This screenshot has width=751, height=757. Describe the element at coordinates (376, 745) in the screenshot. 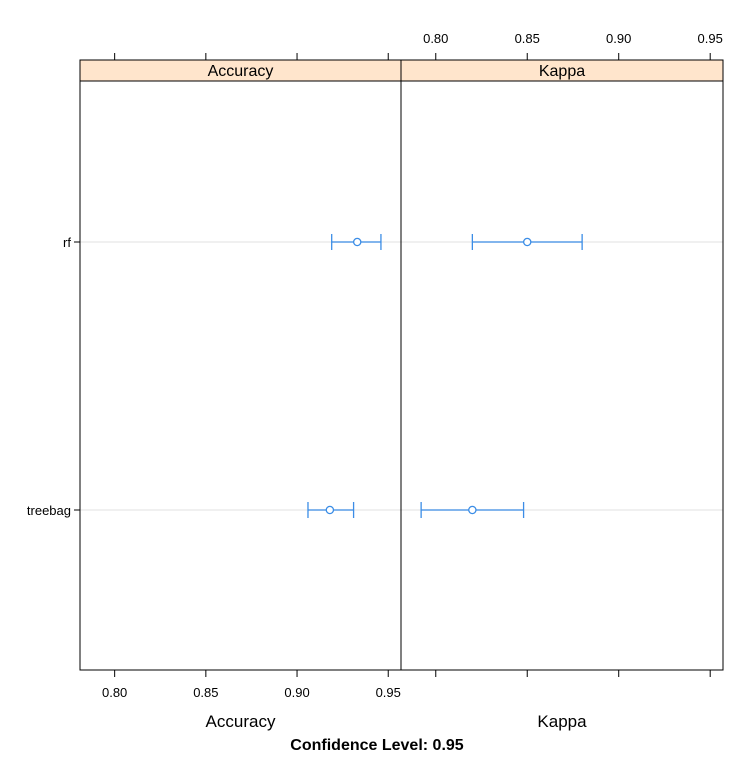

I see `confidence-level-label: Confidence Level: 0.95` at that location.